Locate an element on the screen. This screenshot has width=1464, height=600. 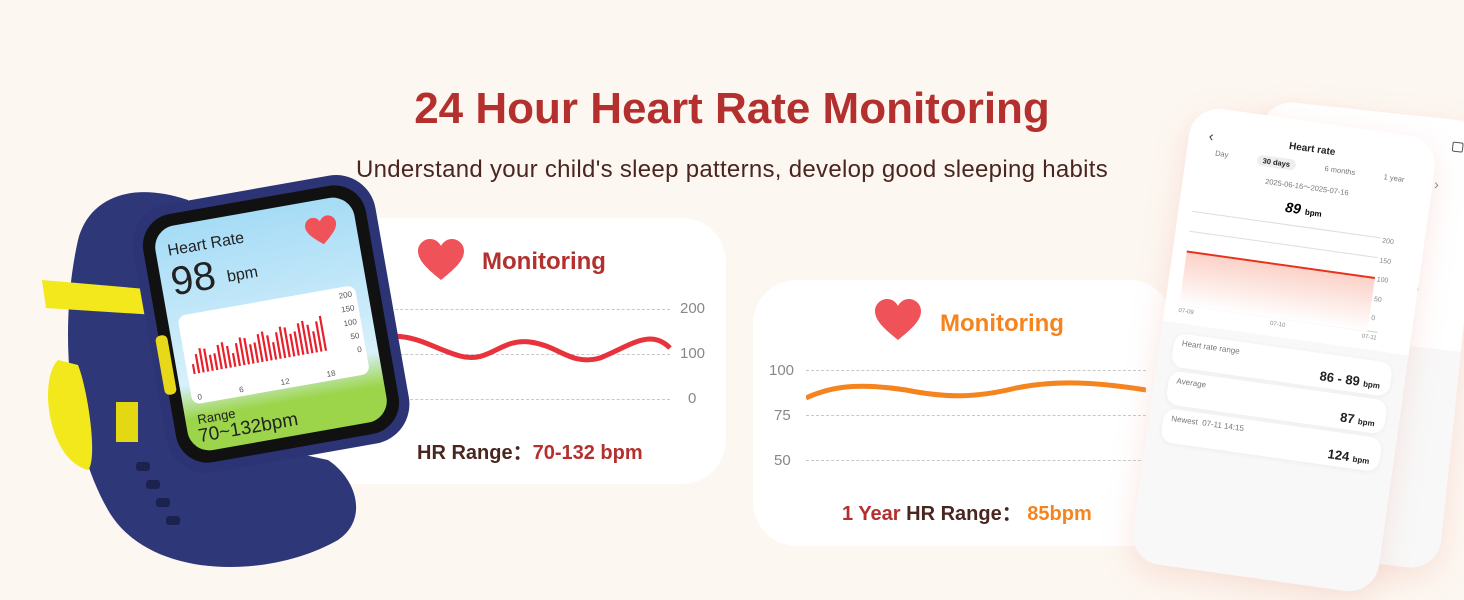
stat-value: 124 bpm is located at coordinates (1349, 456).